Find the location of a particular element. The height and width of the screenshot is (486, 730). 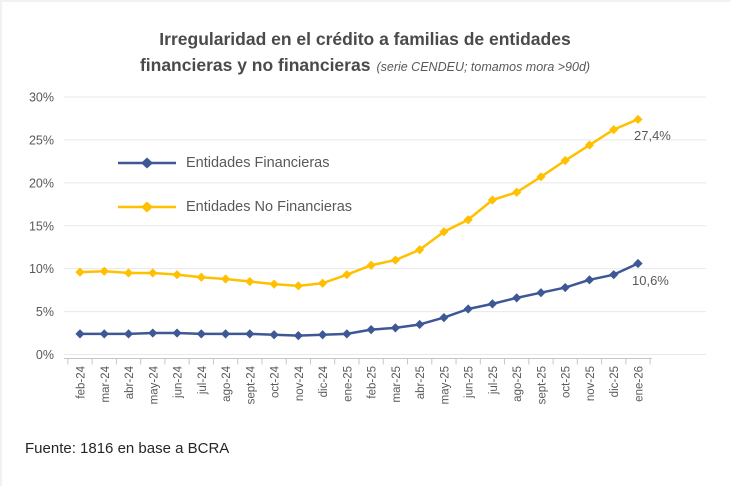

x-axis-tick-label: feb-24 is located at coordinates (82, 381).